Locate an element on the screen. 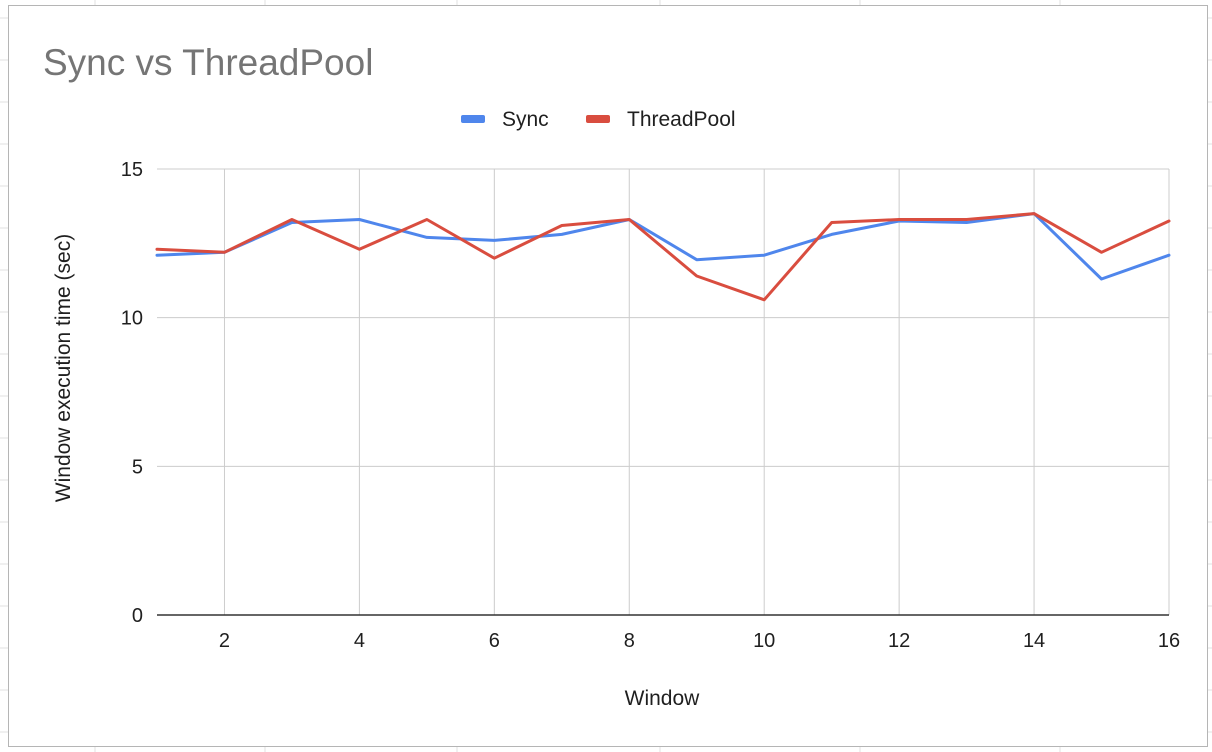 The height and width of the screenshot is (752, 1212). x-tick-label: 2 is located at coordinates (224, 641).